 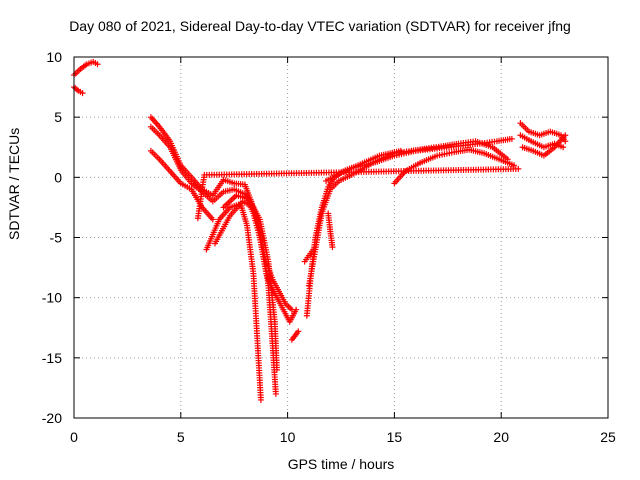 What do you see at coordinates (56, 238) in the screenshot?
I see `y-tick-label: -5` at bounding box center [56, 238].